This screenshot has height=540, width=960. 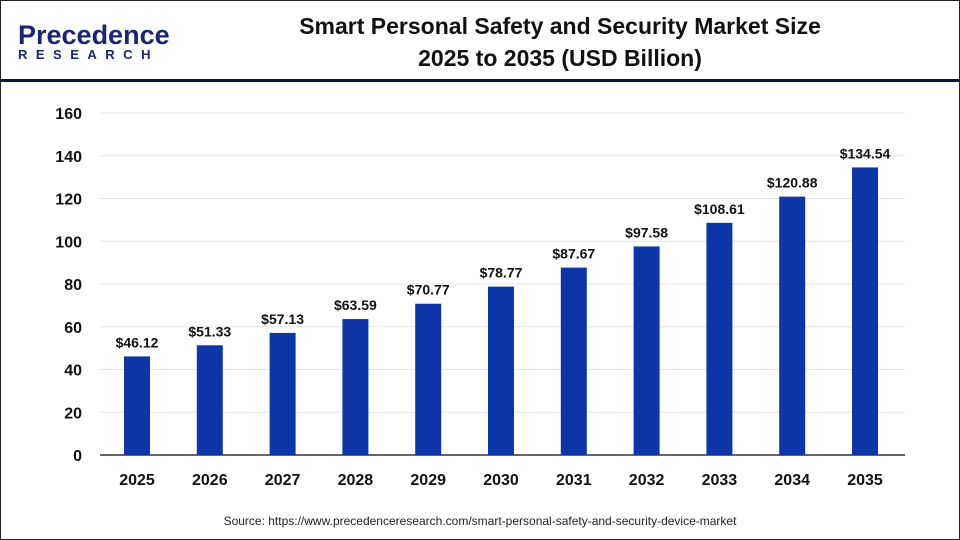 I want to click on data-label: $108.61, so click(x=719, y=209).